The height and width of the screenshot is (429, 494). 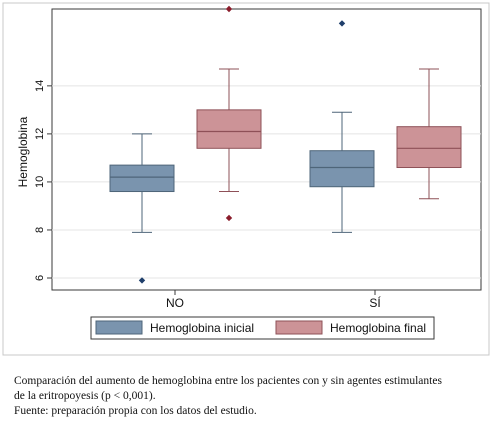 I want to click on caption-line: de la eritropoyesis (p < 0,001)., so click(x=85, y=396).